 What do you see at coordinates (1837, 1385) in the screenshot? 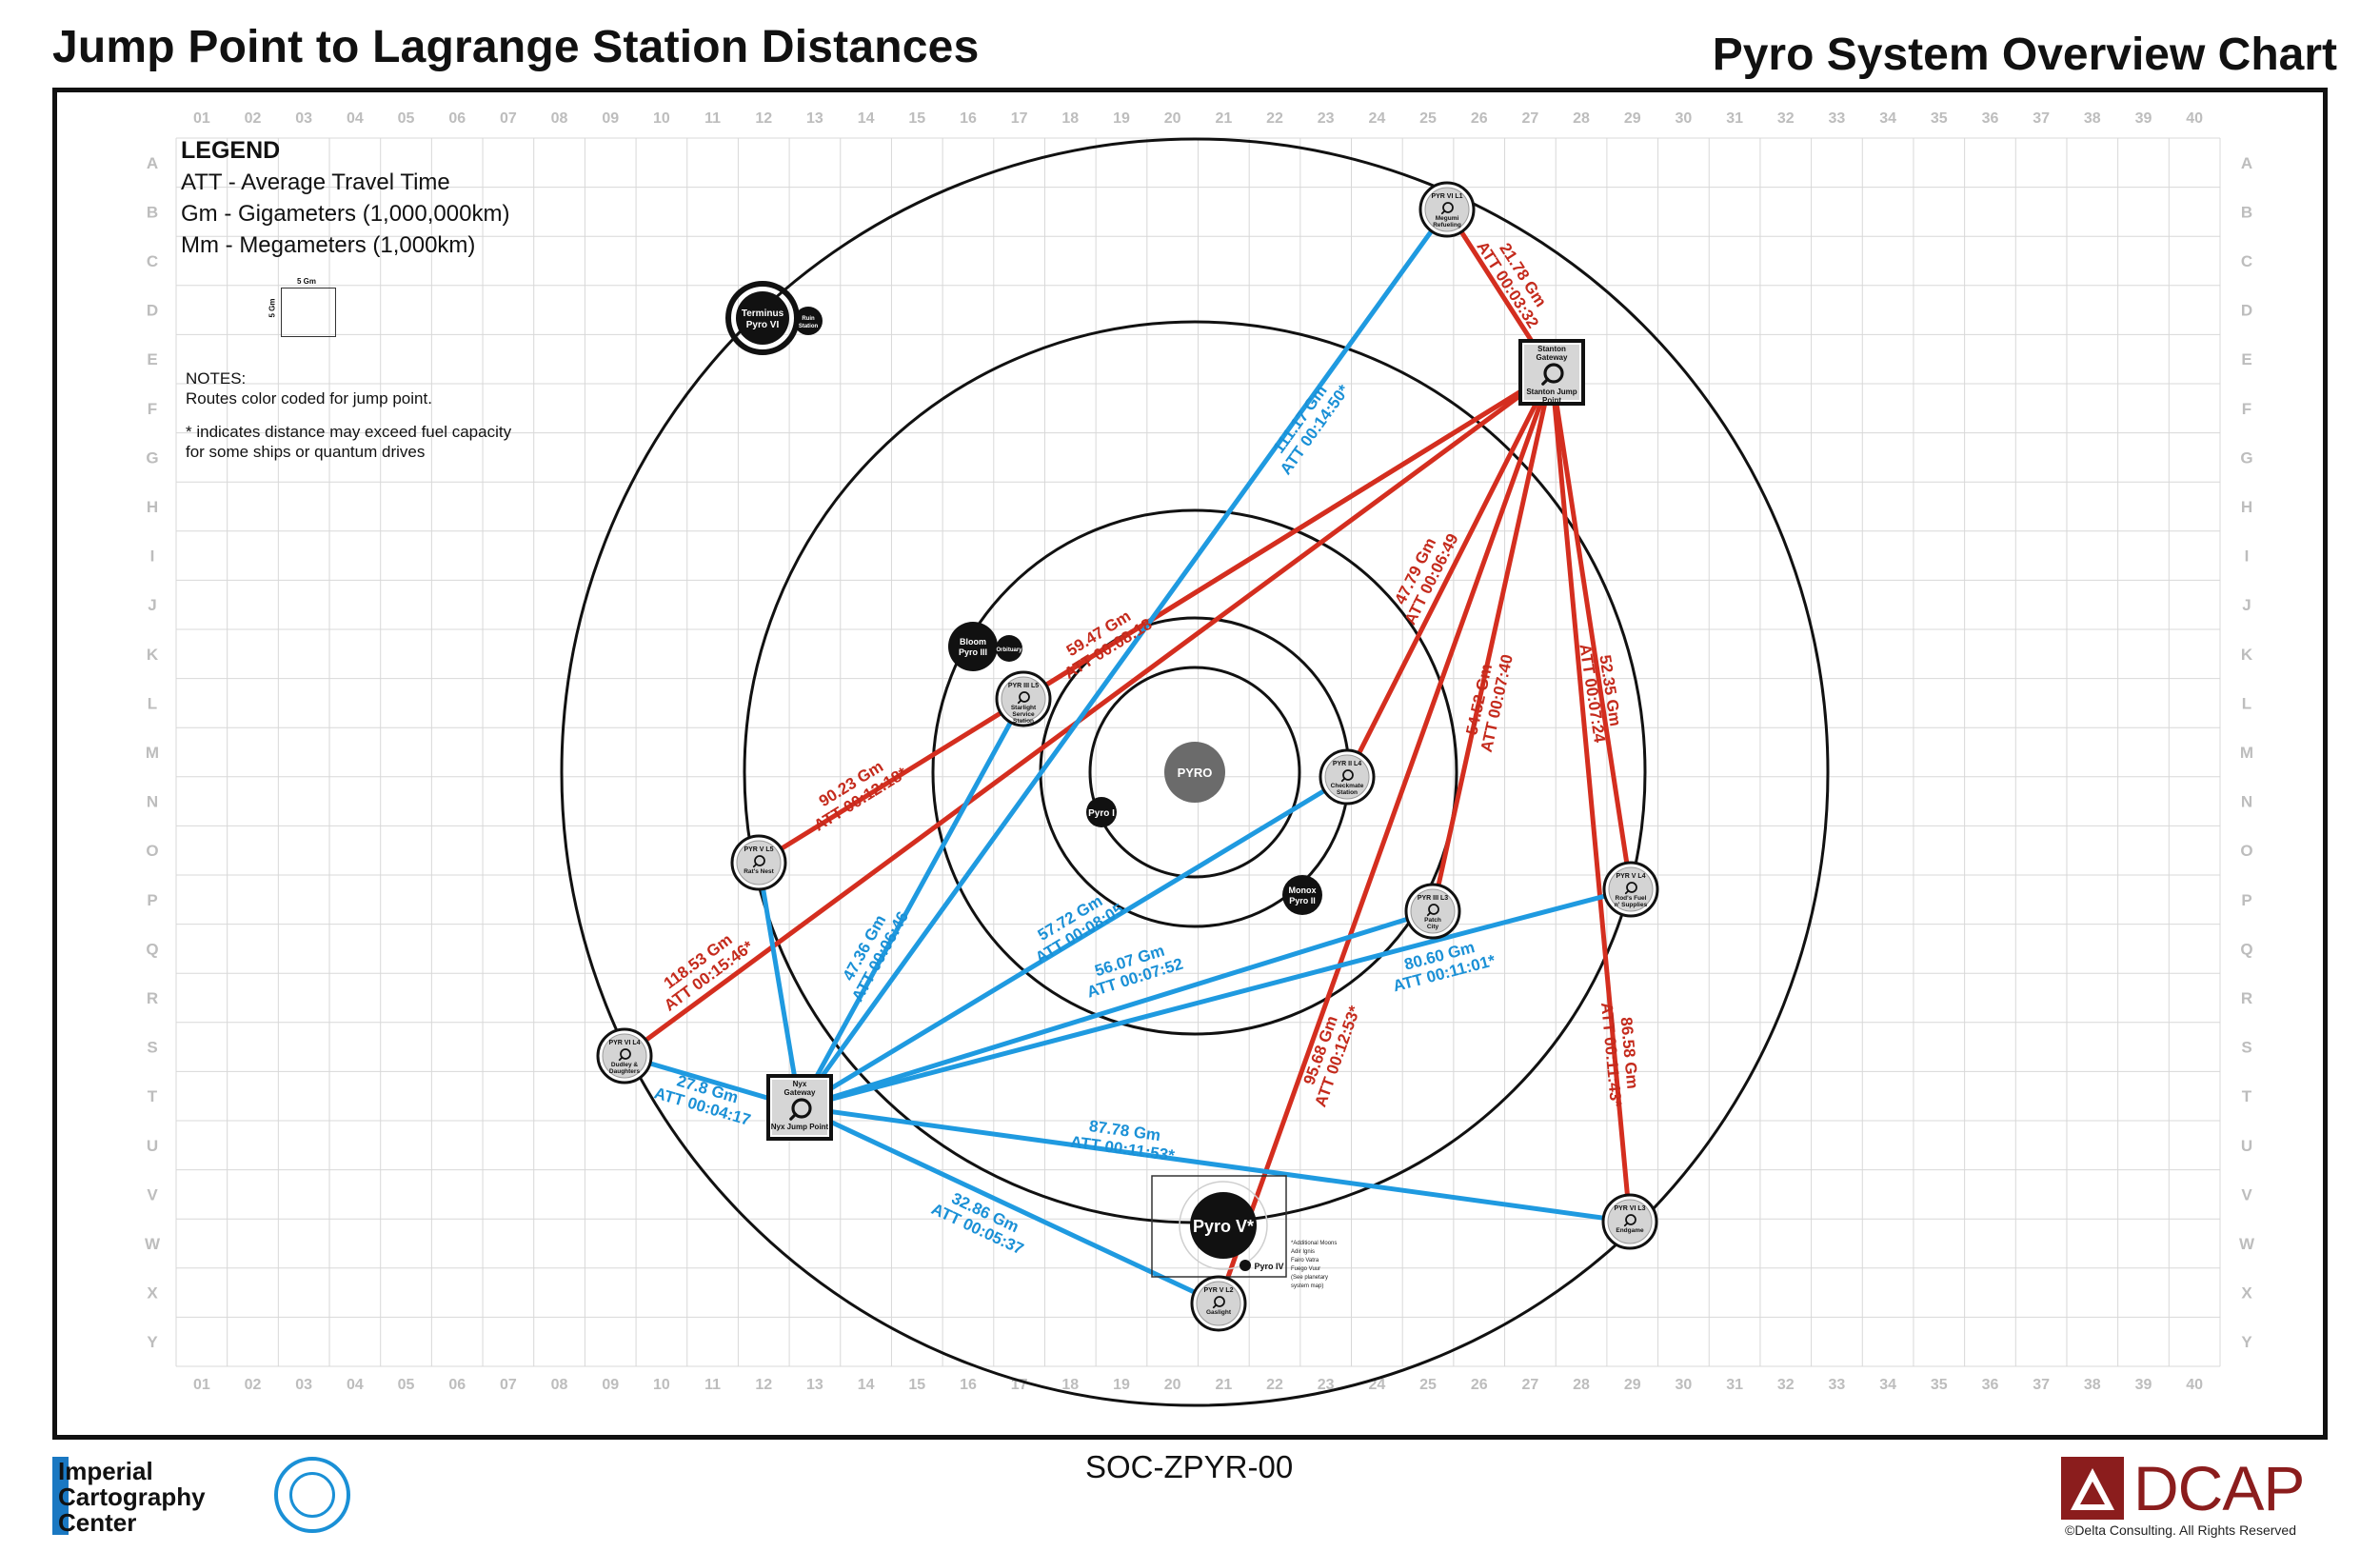
I see `column-label-bottom: 33` at bounding box center [1837, 1385].